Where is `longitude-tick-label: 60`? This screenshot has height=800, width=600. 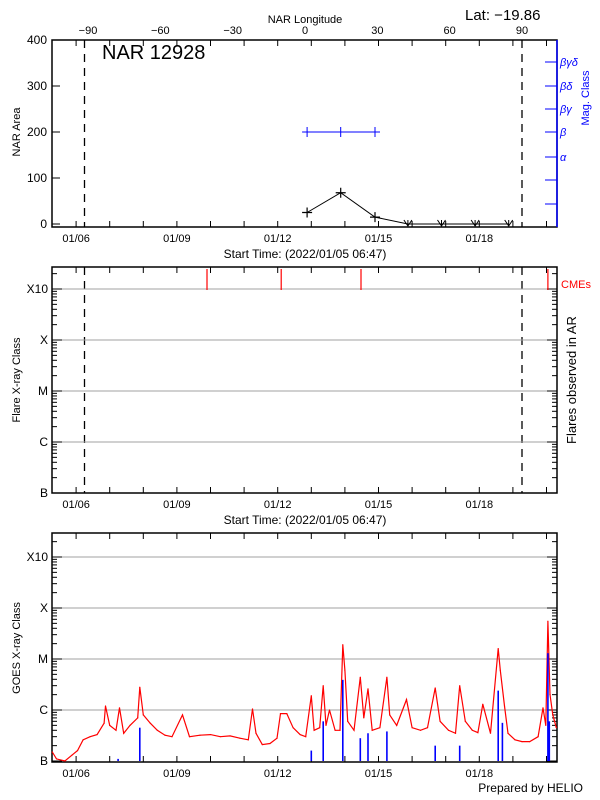
longitude-tick-label: 60 is located at coordinates (450, 31).